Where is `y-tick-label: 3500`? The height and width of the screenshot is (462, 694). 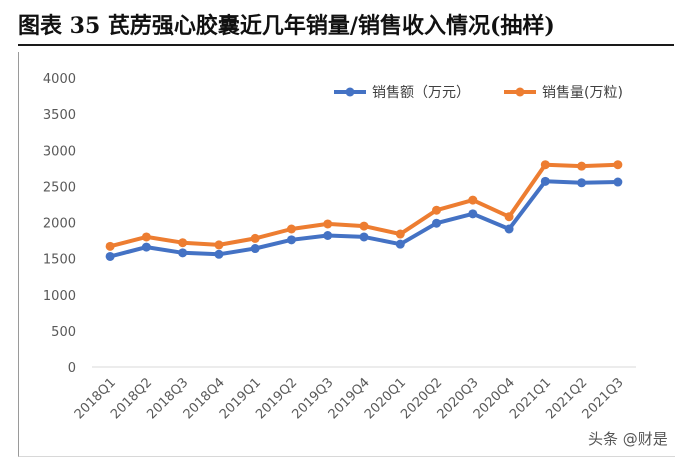 y-tick-label: 3500 is located at coordinates (59, 115).